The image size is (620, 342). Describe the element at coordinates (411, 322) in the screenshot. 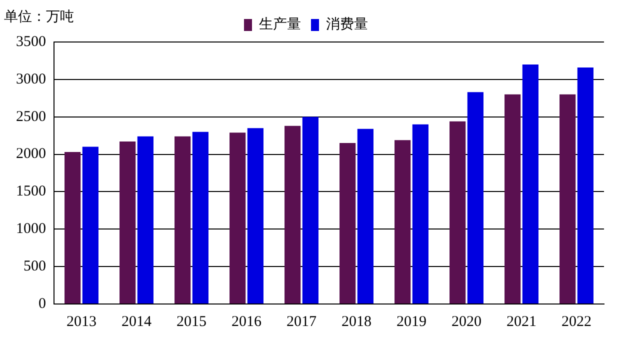

I see `x-tick-label: 2019` at that location.